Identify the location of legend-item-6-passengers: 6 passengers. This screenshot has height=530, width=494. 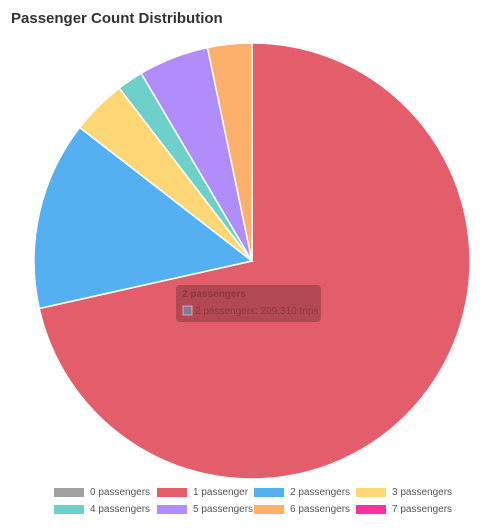
(302, 509).